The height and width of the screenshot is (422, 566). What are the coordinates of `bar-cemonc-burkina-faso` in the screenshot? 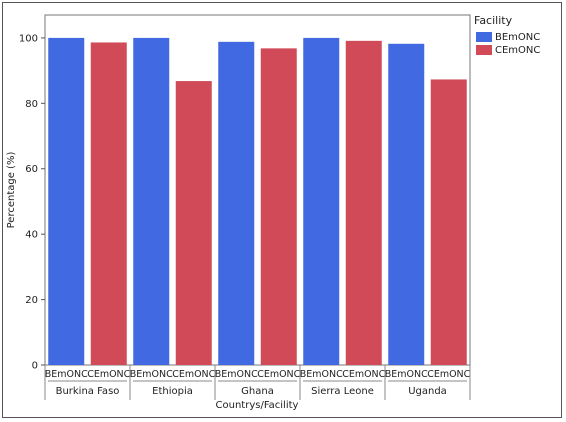 It's located at (108, 204).